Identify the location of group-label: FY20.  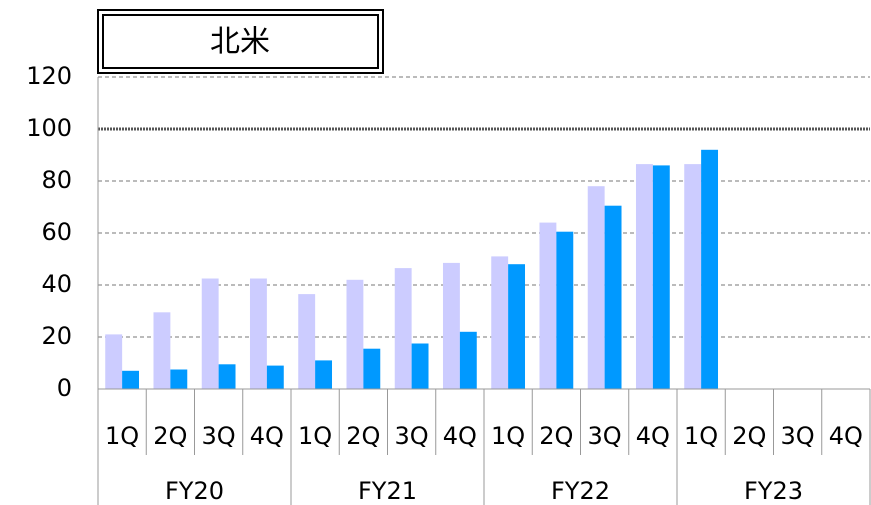
(194, 491).